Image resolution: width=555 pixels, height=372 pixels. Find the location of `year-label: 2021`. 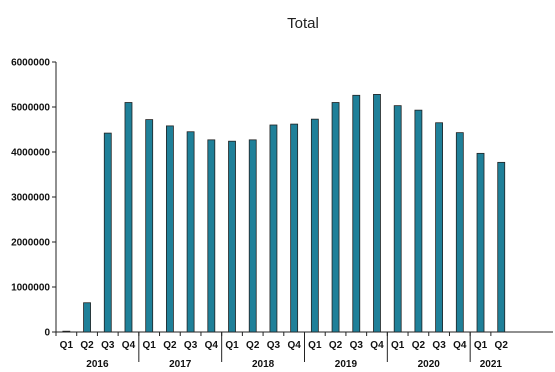

year-label: 2021 is located at coordinates (491, 364).